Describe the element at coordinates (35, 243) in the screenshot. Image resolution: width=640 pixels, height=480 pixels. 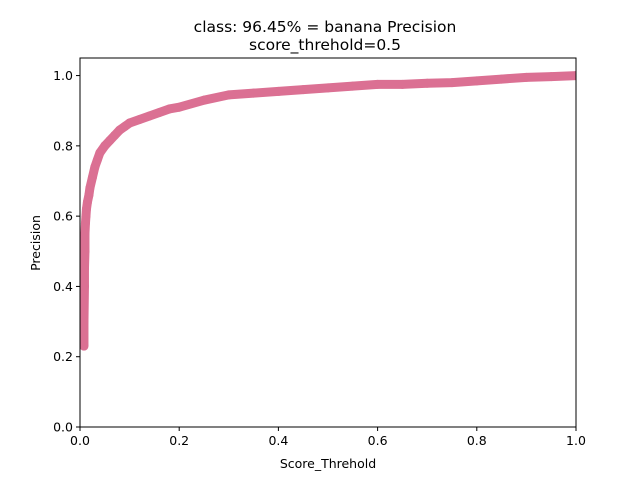
I see `y-axis-label: Precision` at that location.